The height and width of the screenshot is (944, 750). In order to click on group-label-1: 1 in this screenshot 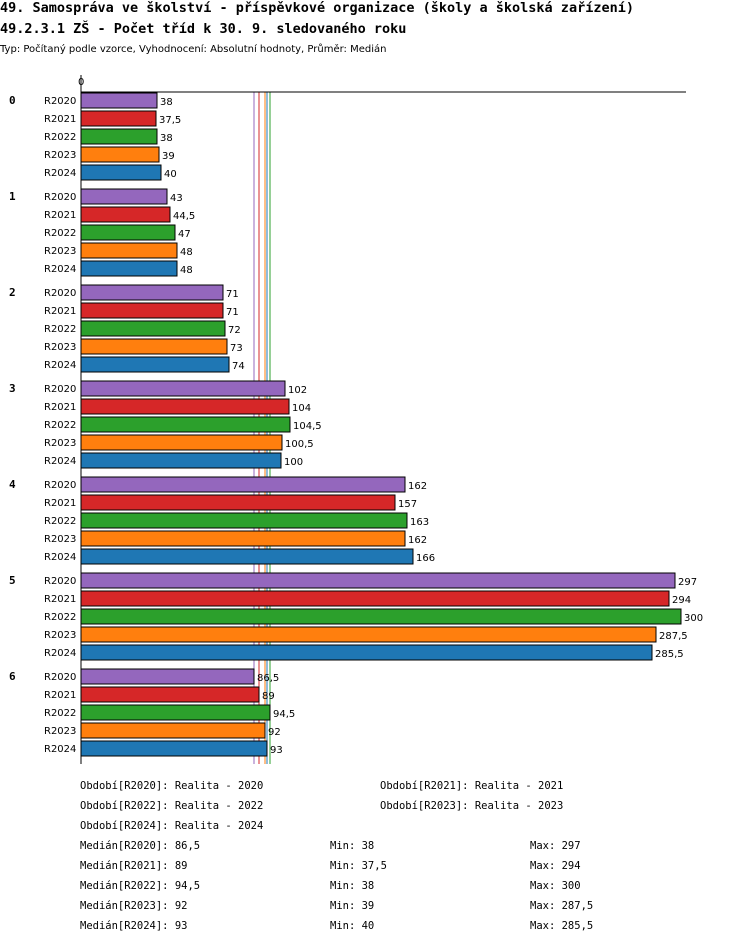, I will do `click(12, 196)`.